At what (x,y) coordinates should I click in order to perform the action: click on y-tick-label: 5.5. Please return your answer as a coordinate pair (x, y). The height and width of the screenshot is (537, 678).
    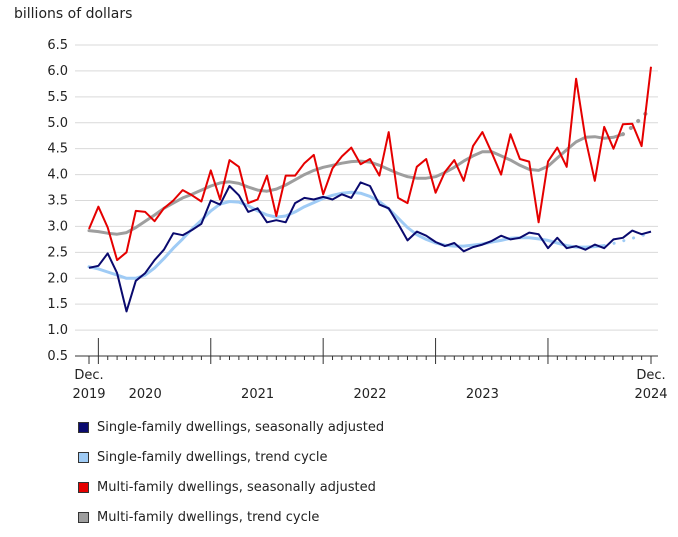
    Looking at the image, I should click on (57, 97).